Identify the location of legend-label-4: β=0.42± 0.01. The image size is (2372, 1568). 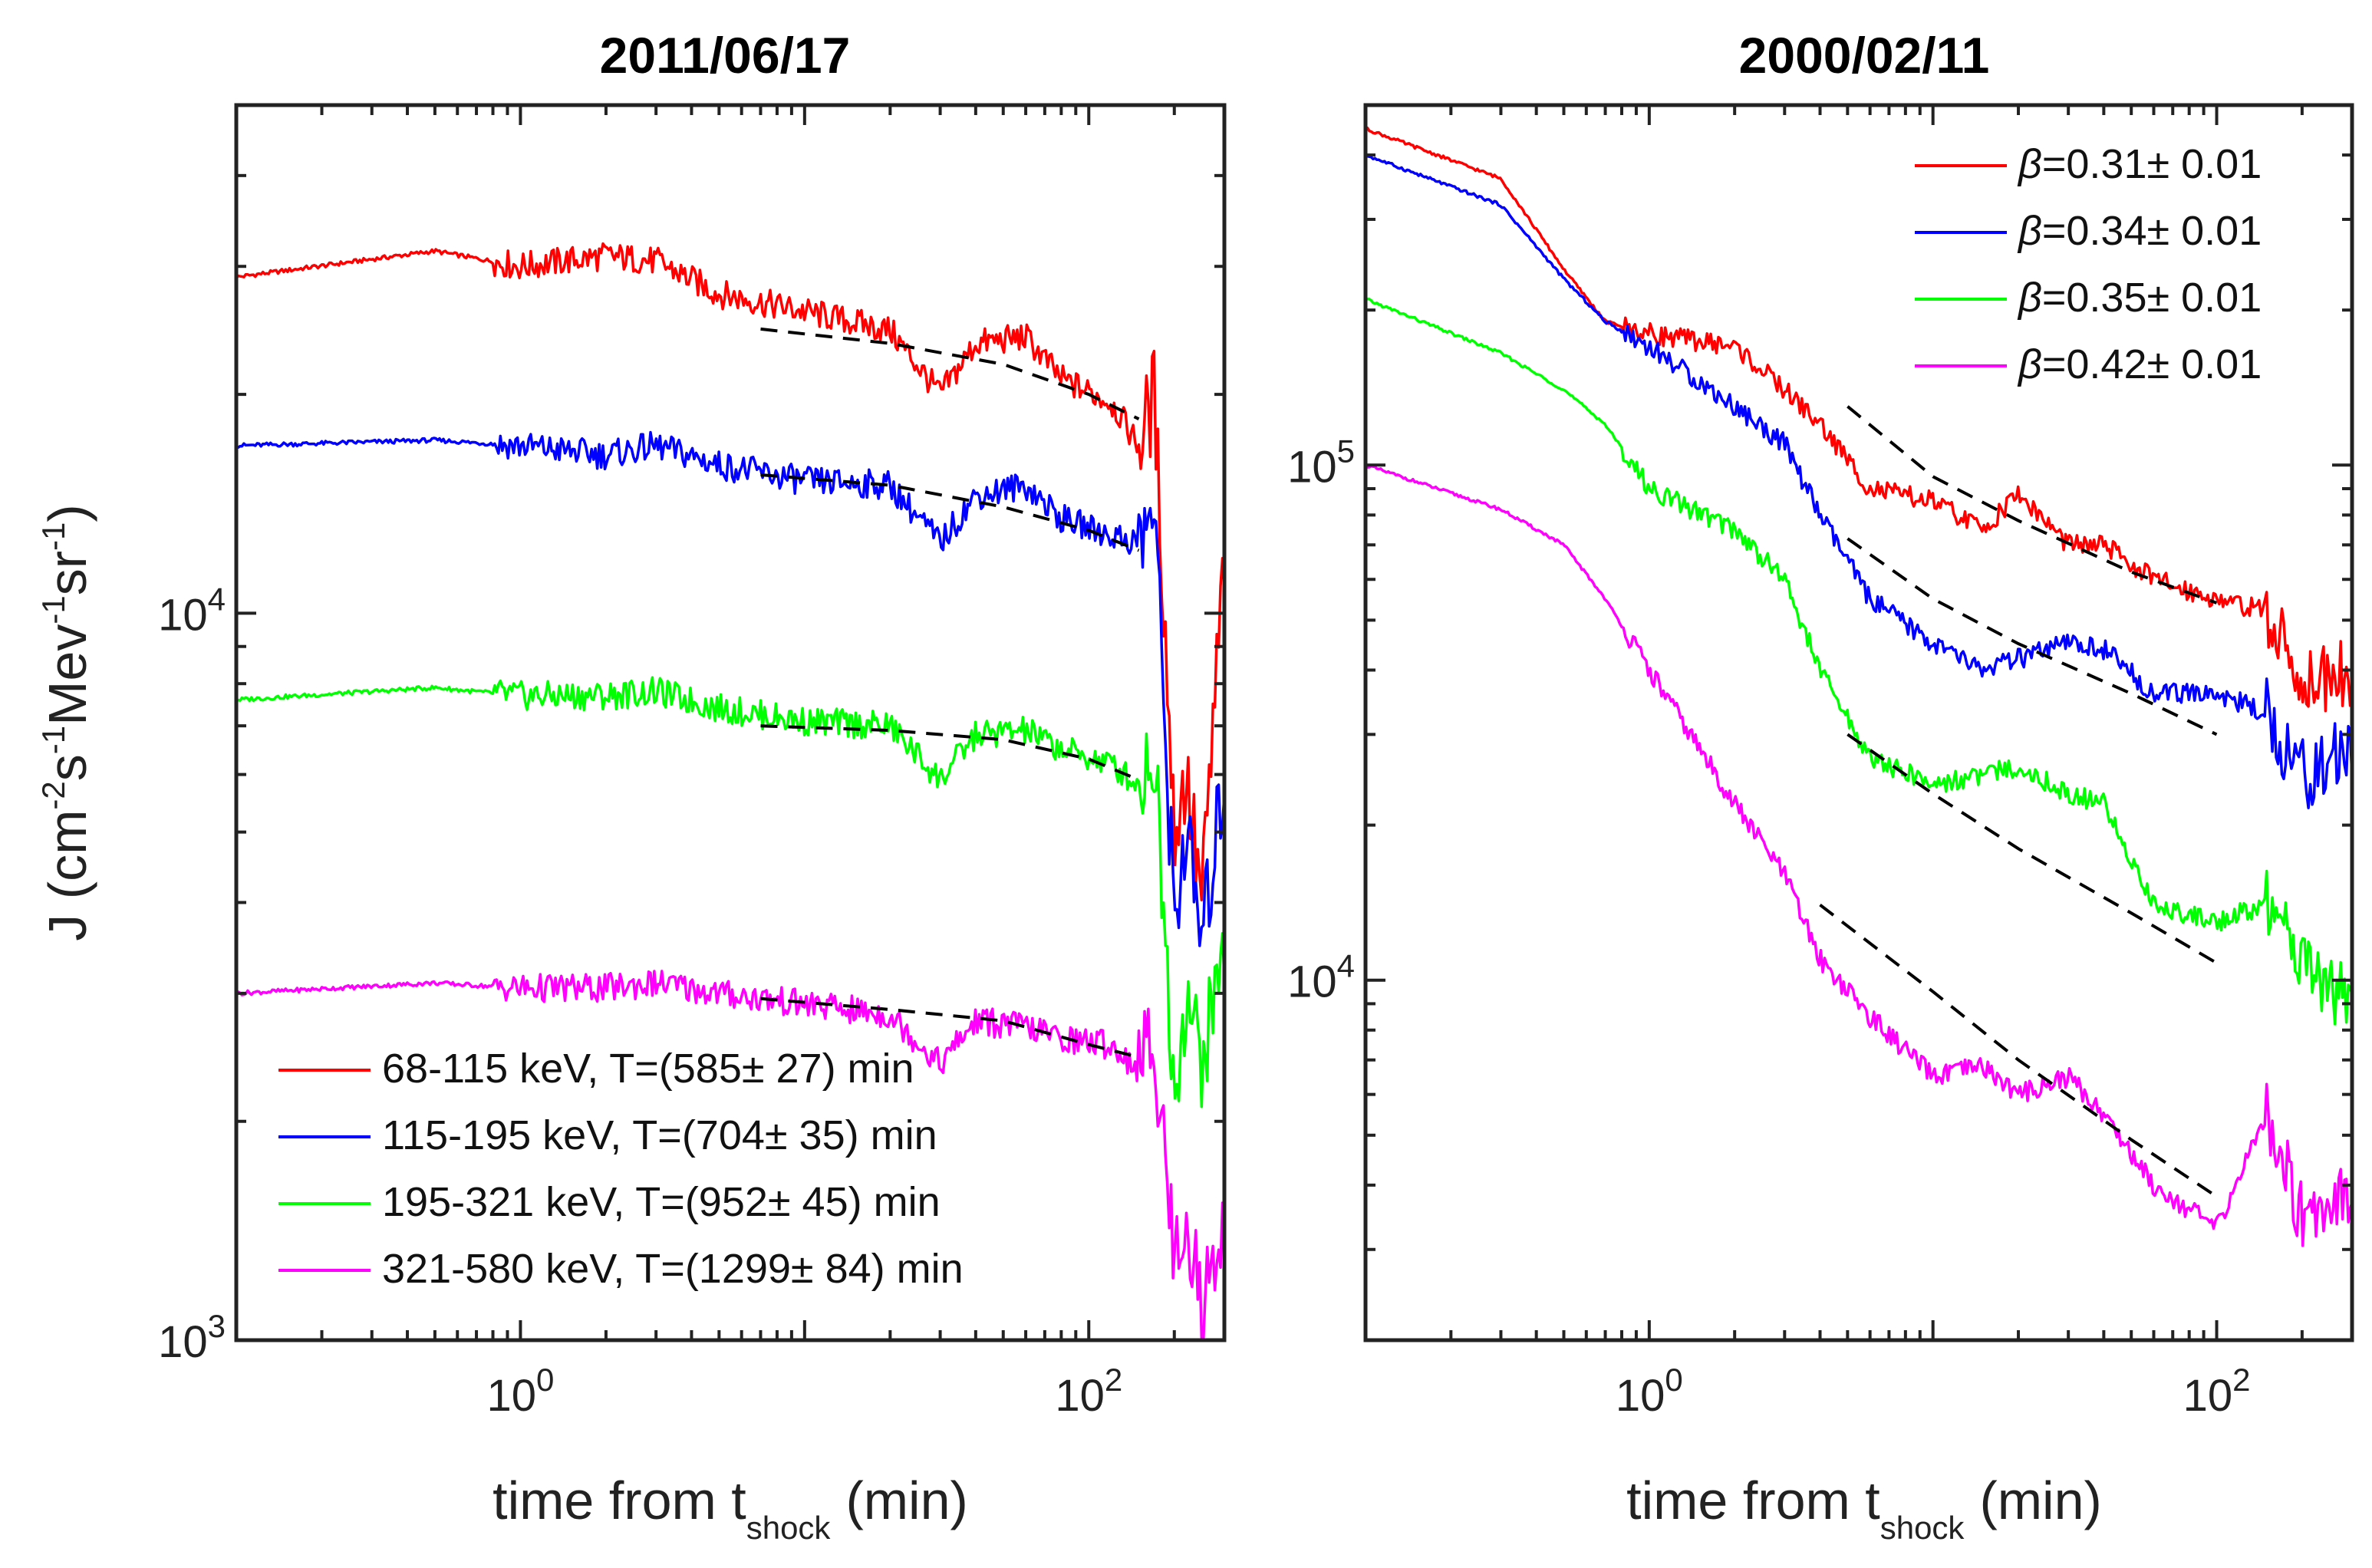
(2139, 364).